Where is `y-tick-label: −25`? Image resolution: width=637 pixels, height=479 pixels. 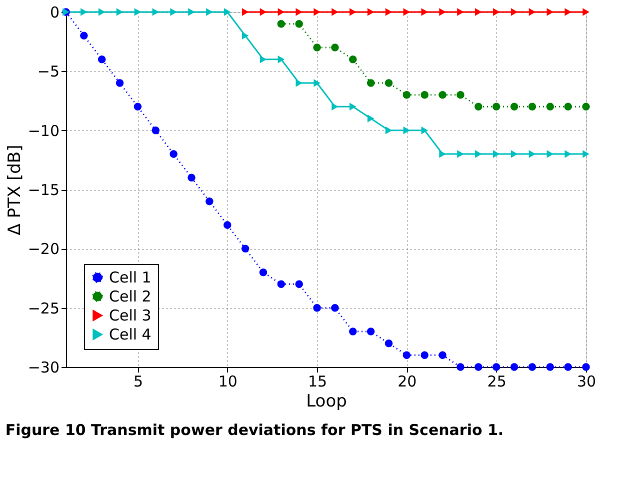
y-tick-label: −25 is located at coordinates (44, 308).